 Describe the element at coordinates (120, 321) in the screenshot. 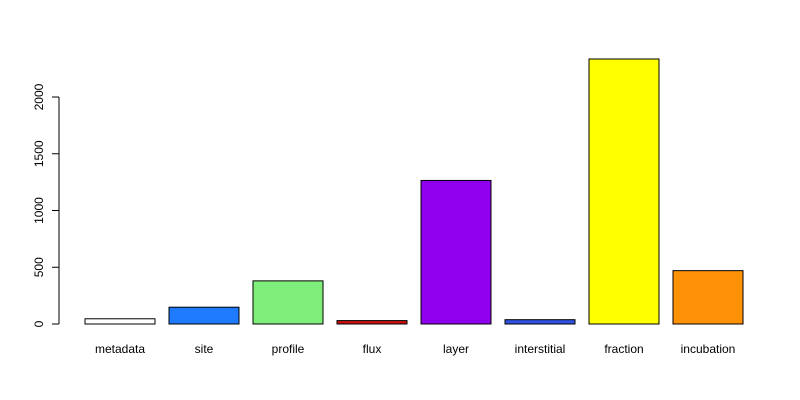

I see `bar-metadata` at that location.